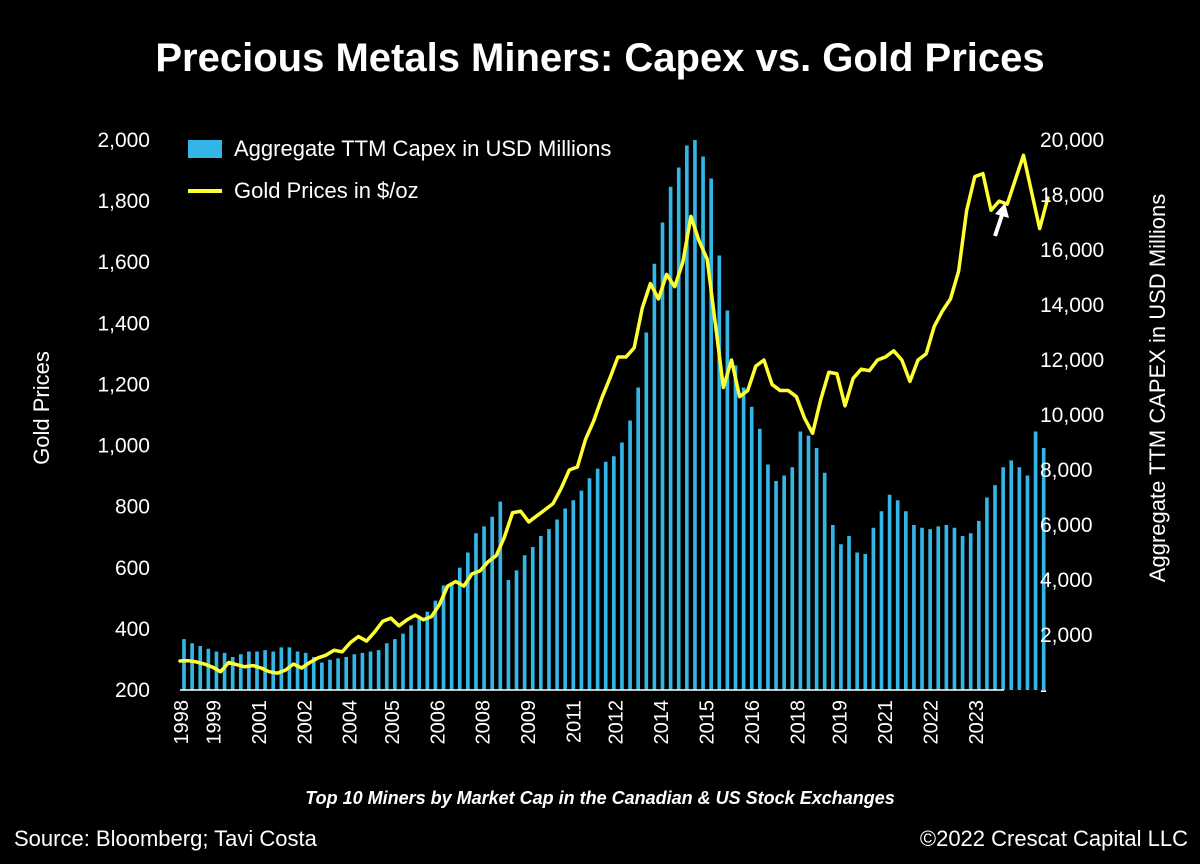 Image resolution: width=1200 pixels, height=864 pixels. What do you see at coordinates (305, 722) in the screenshot?
I see `x-tick-label: 2002` at bounding box center [305, 722].